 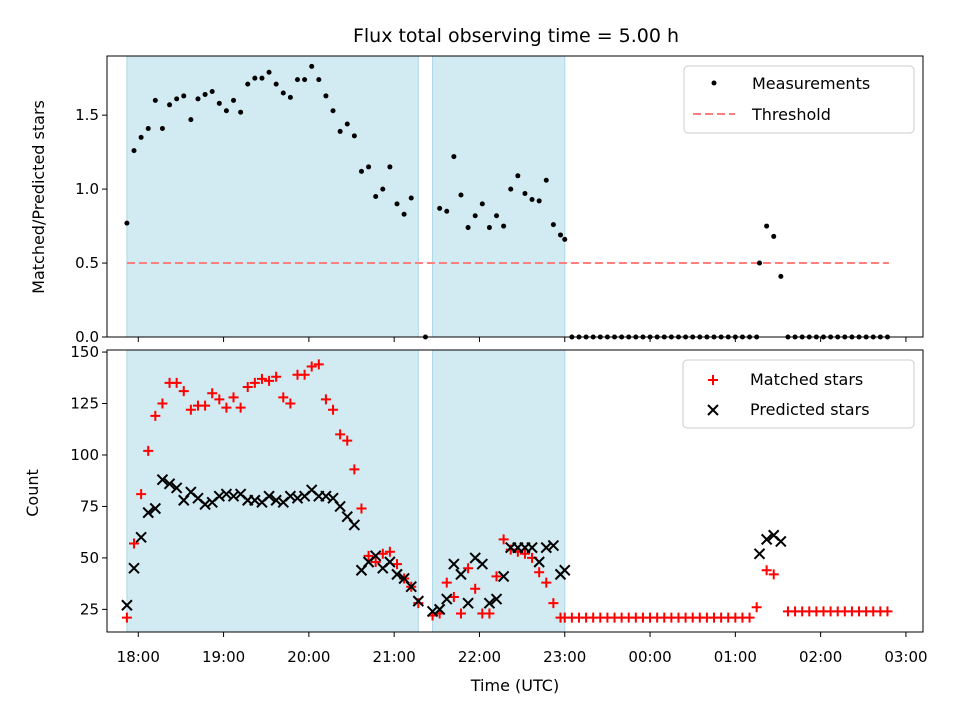 I want to click on bottom-y-tick-label-2: 50, so click(x=89, y=558).